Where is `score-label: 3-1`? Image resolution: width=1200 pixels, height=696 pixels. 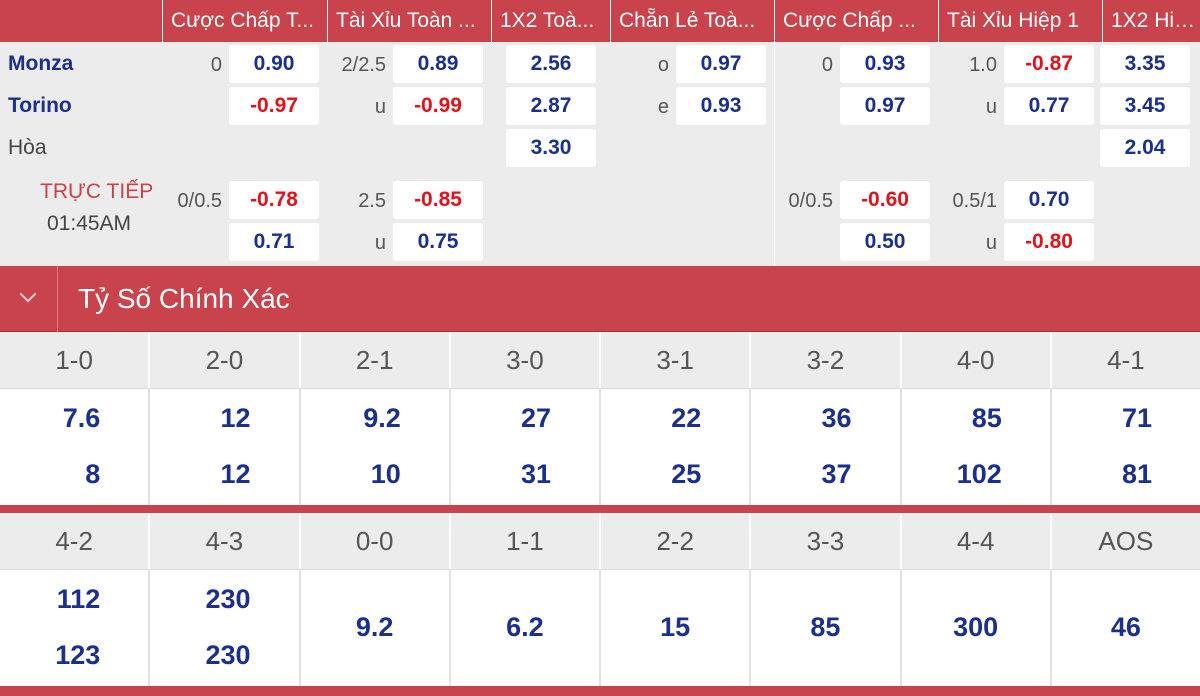
score-label: 3-1 is located at coordinates (676, 360).